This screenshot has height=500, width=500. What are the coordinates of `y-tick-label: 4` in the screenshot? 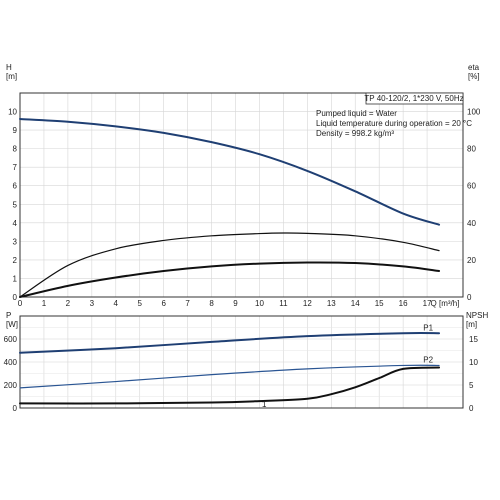 It's located at (15, 223).